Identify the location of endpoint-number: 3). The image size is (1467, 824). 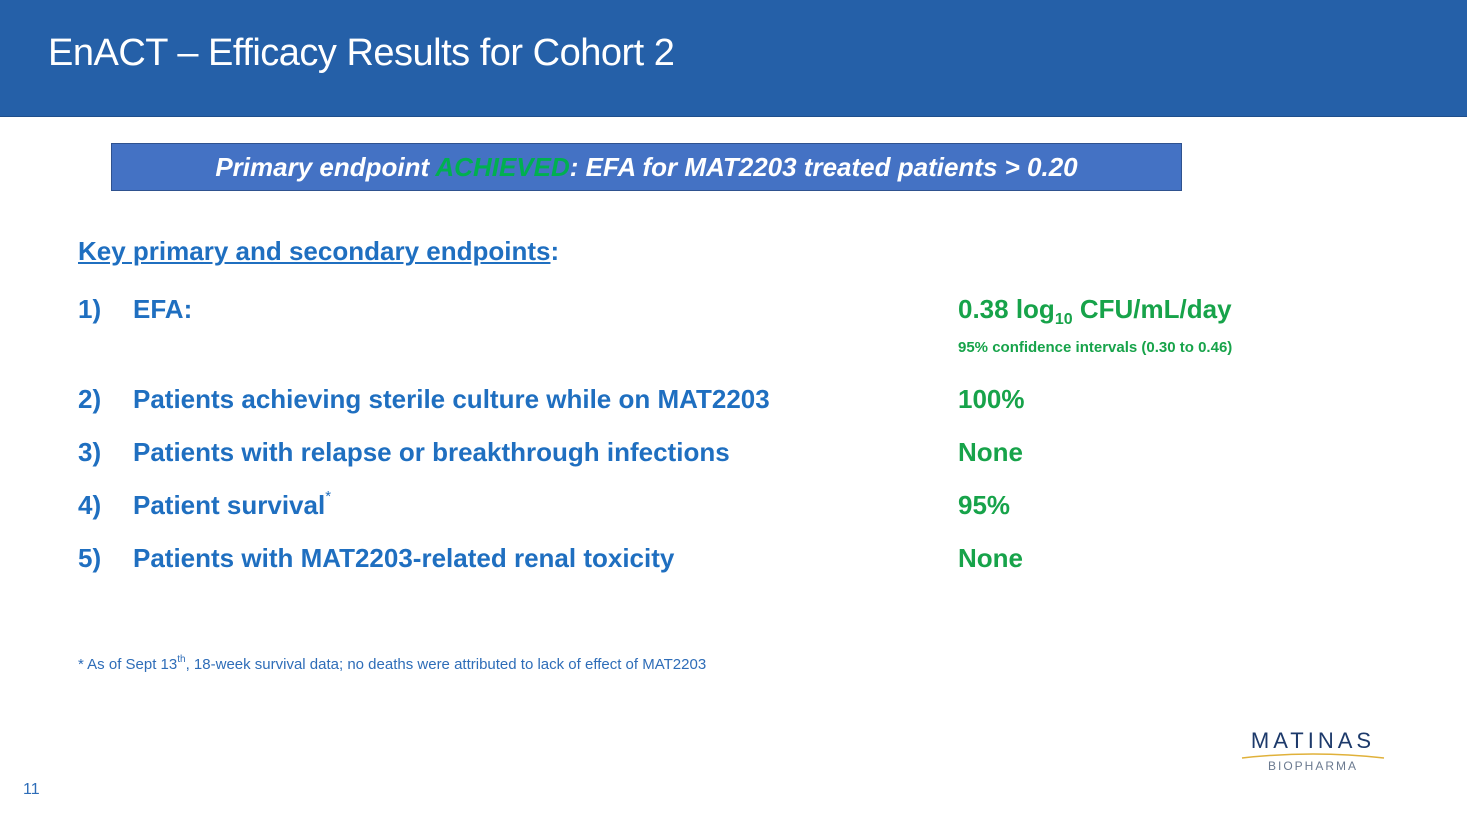
(90, 452).